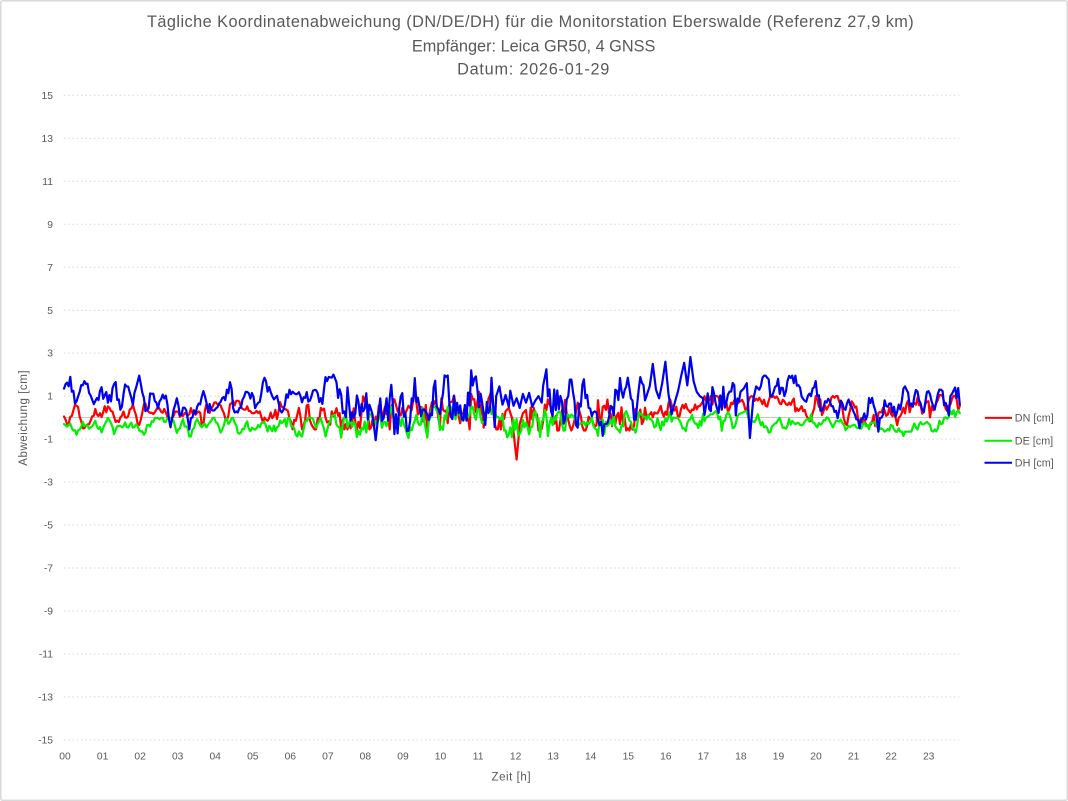 The width and height of the screenshot is (1068, 801). I want to click on svg-text: 14, so click(591, 757).